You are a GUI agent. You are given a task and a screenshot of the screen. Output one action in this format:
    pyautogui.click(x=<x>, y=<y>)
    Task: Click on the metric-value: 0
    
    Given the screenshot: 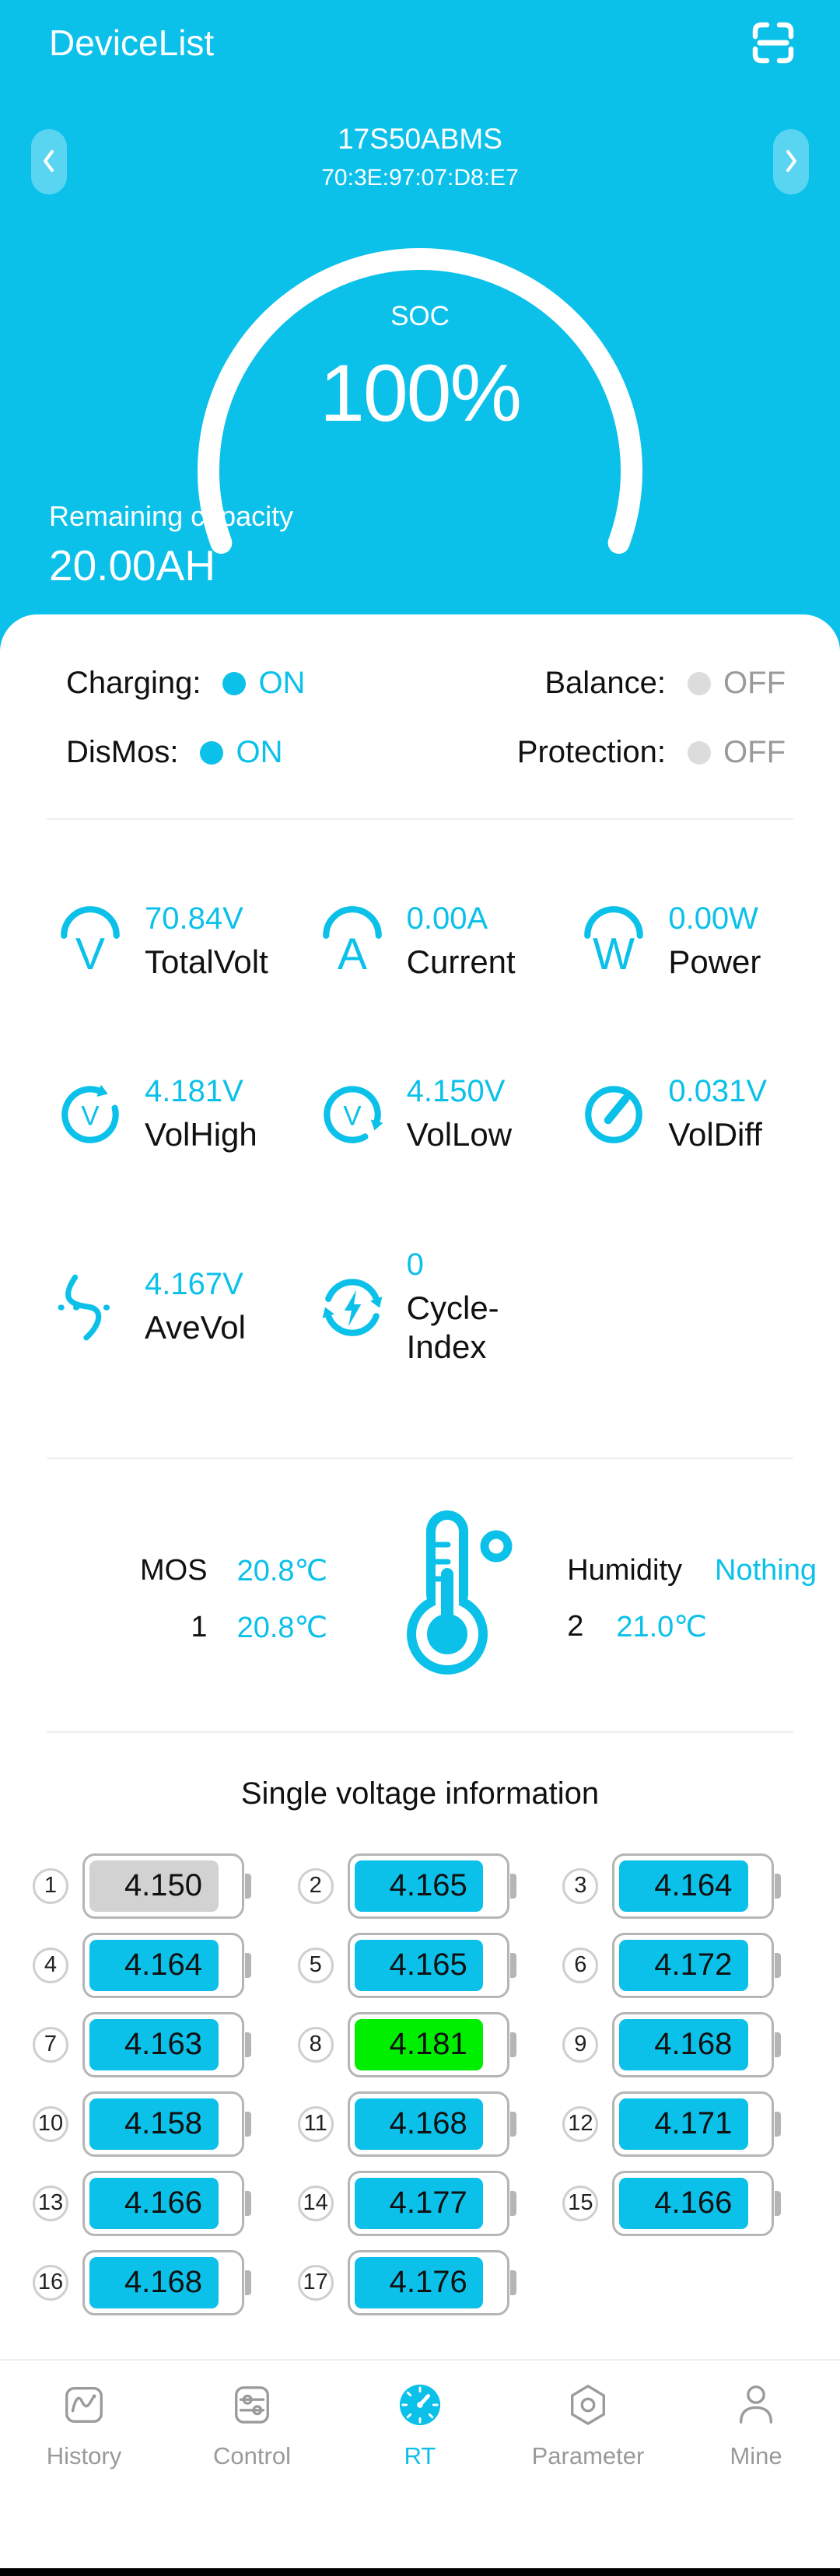 What is the action you would take?
    pyautogui.click(x=415, y=1265)
    